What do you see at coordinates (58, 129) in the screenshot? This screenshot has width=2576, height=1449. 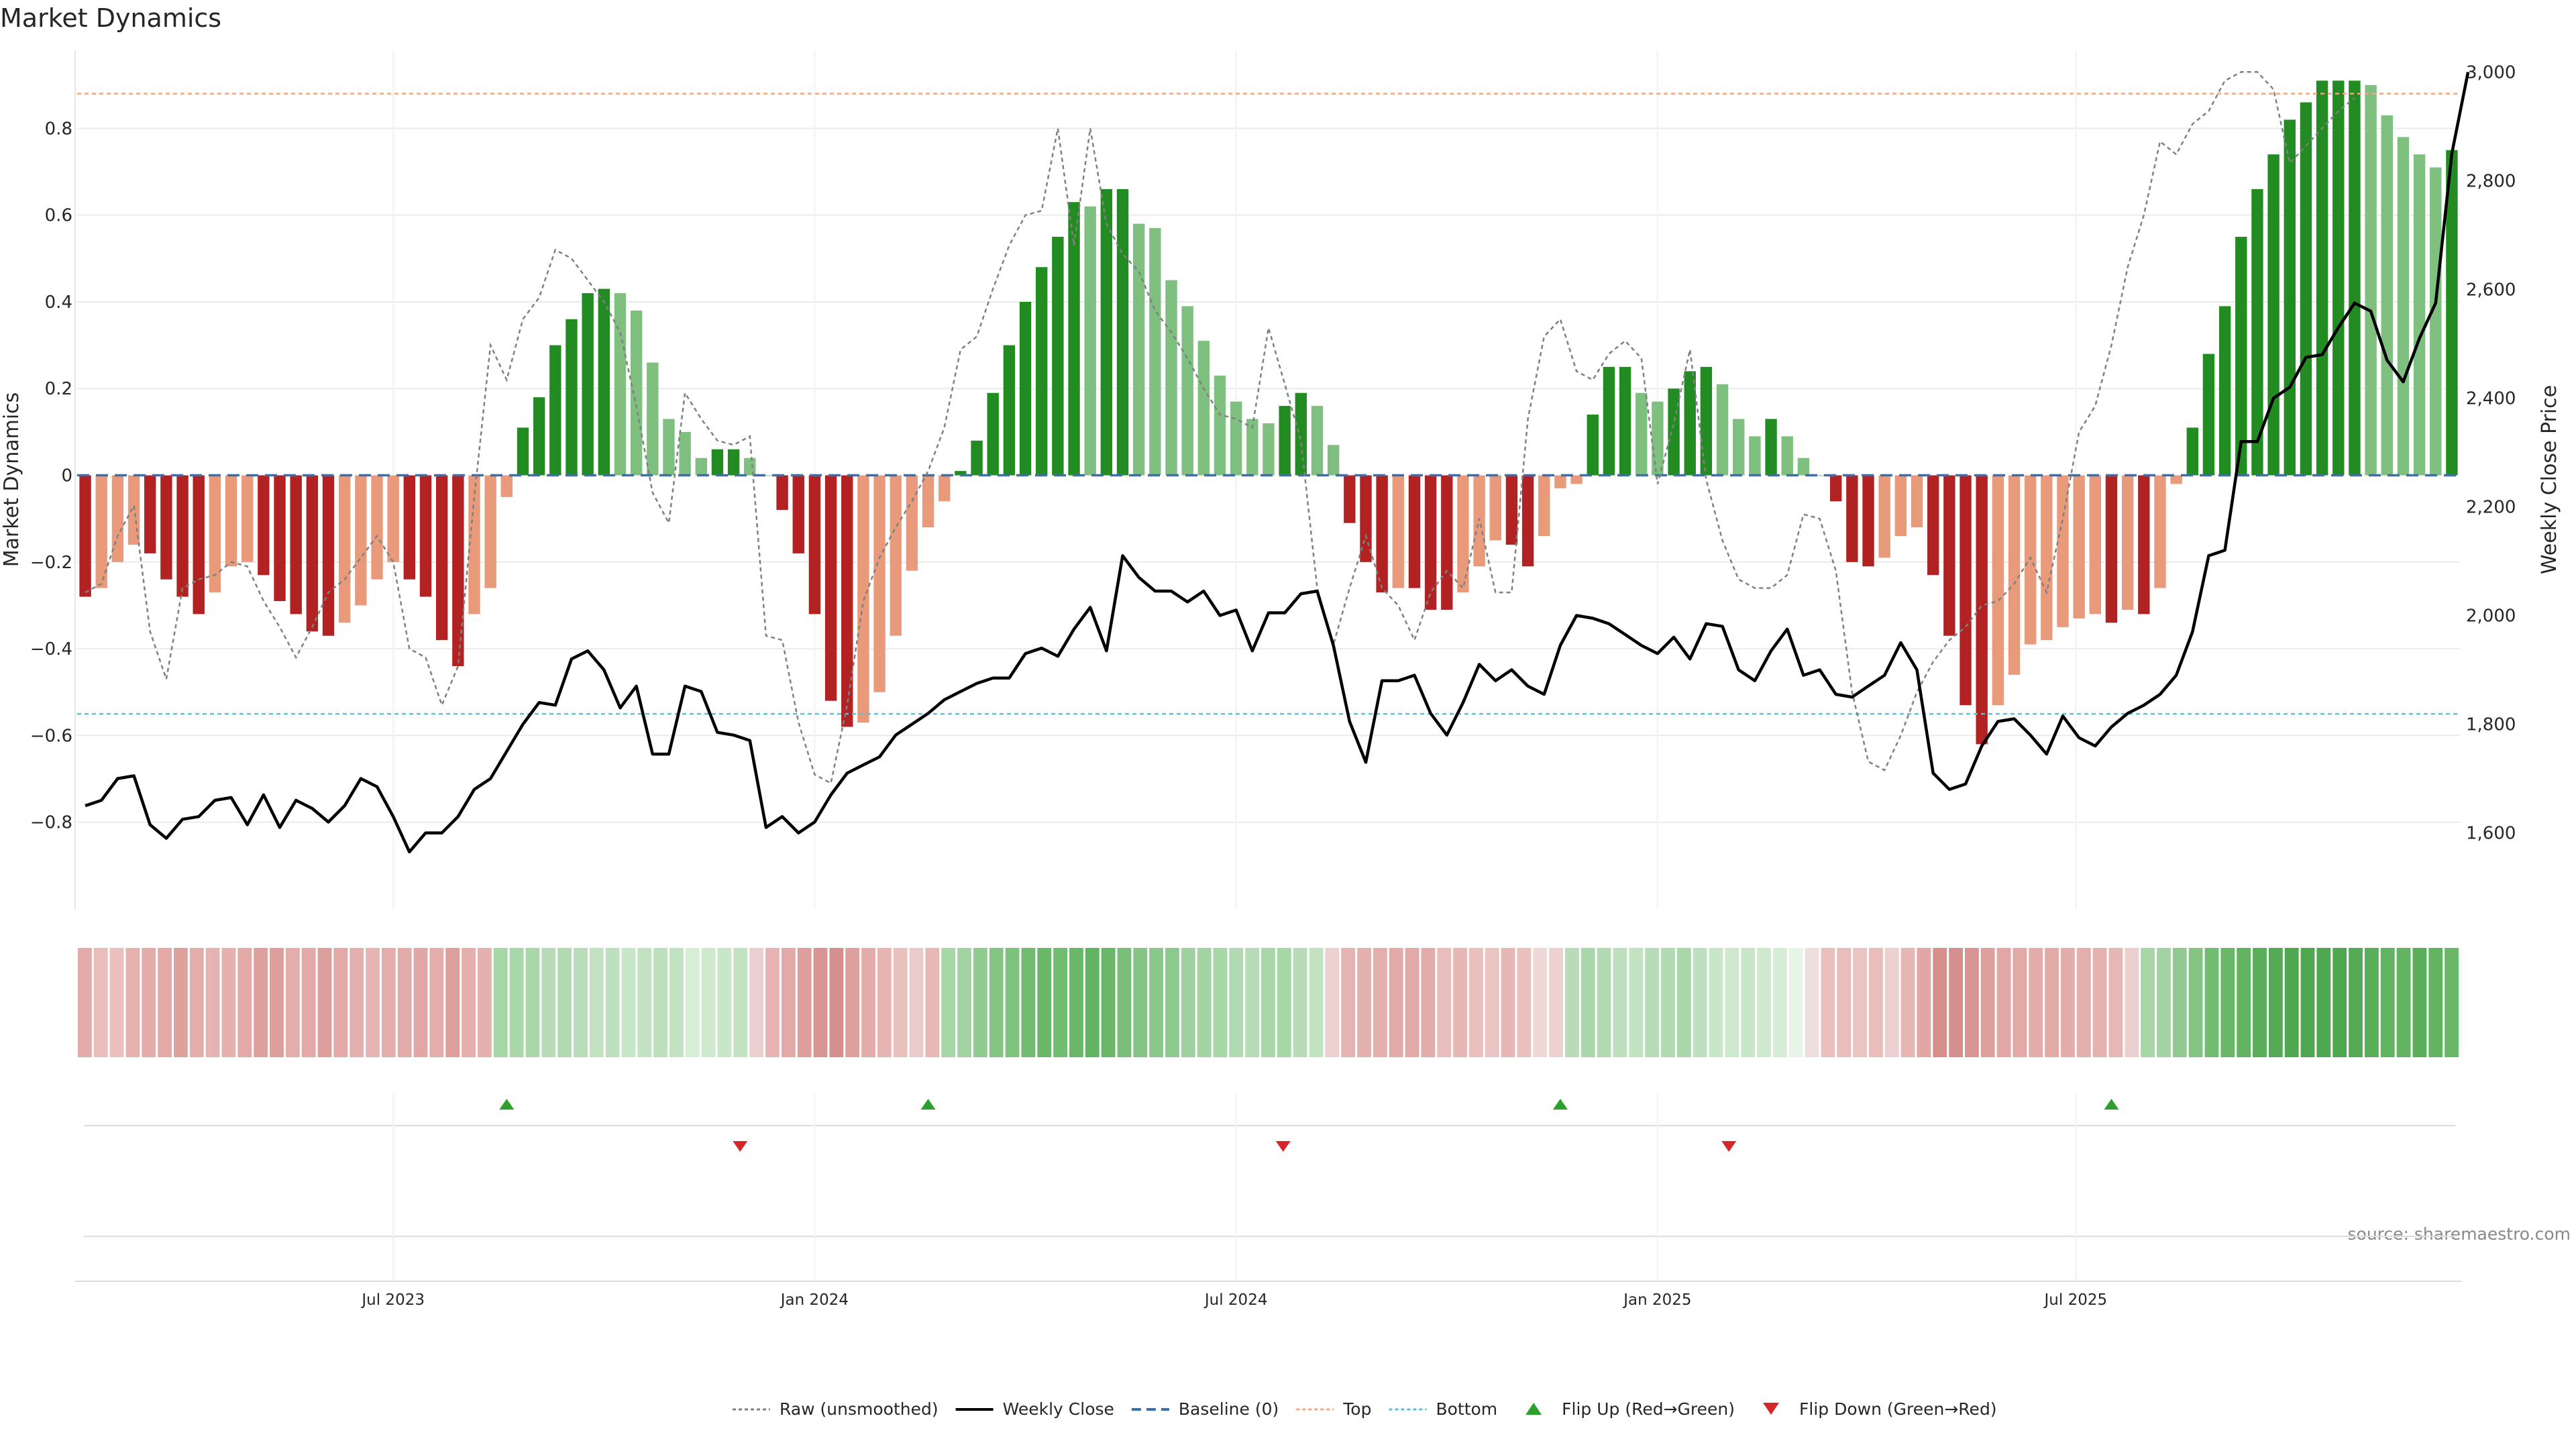 I see `left-tick-label: 0.8` at bounding box center [58, 129].